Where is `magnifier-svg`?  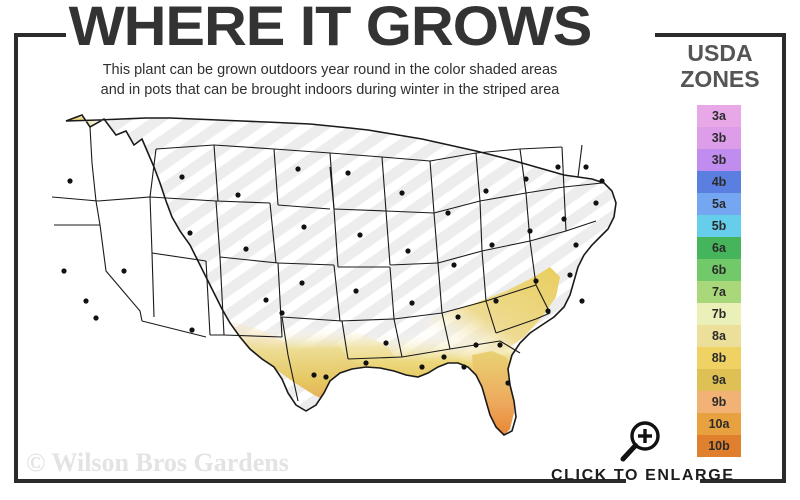
magnifier-svg is located at coordinates (640, 441).